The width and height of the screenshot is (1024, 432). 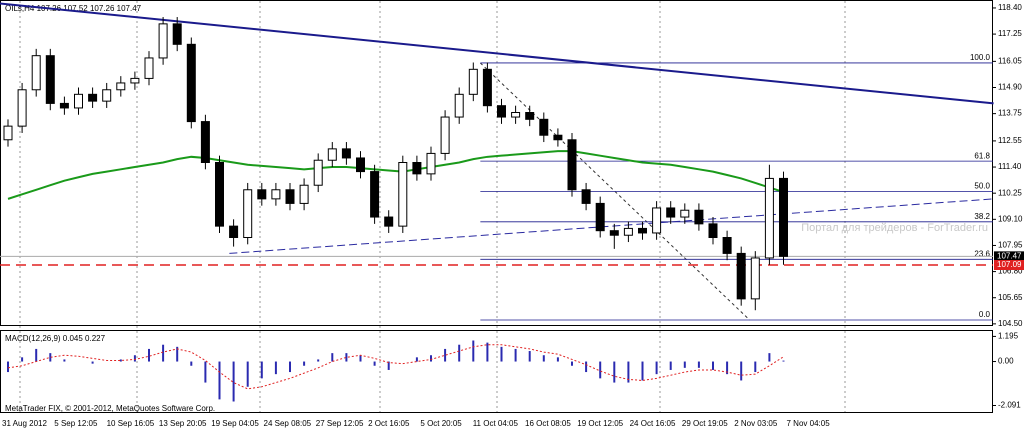 I want to click on fib-label: 50.0, so click(x=982, y=186).